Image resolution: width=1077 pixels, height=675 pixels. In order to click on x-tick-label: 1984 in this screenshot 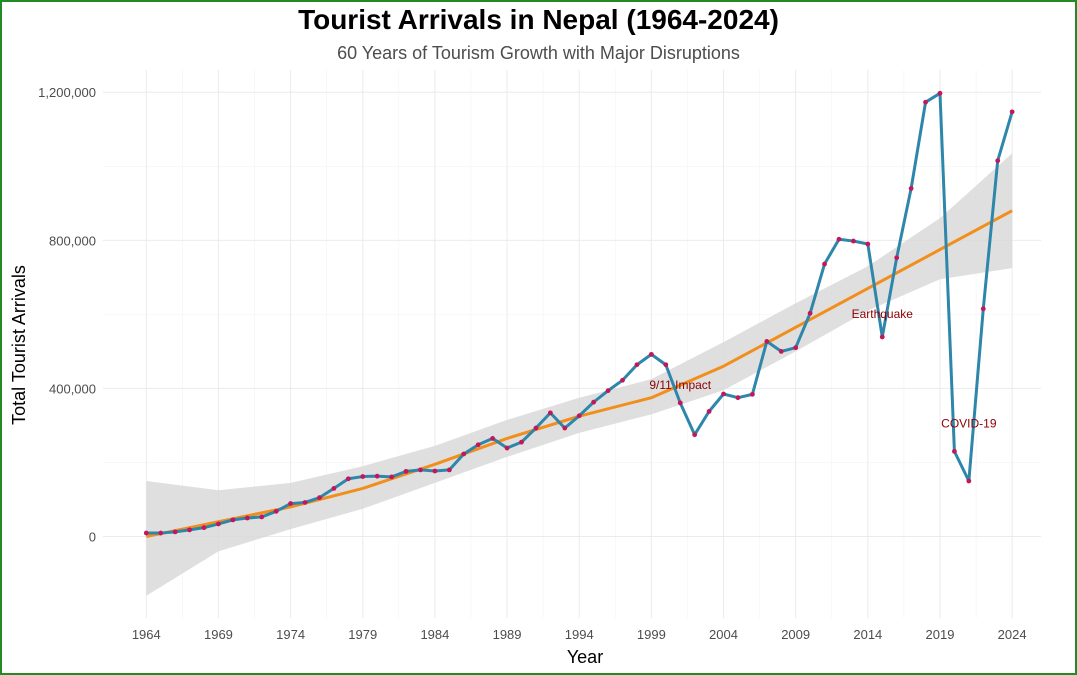, I will do `click(434, 634)`.